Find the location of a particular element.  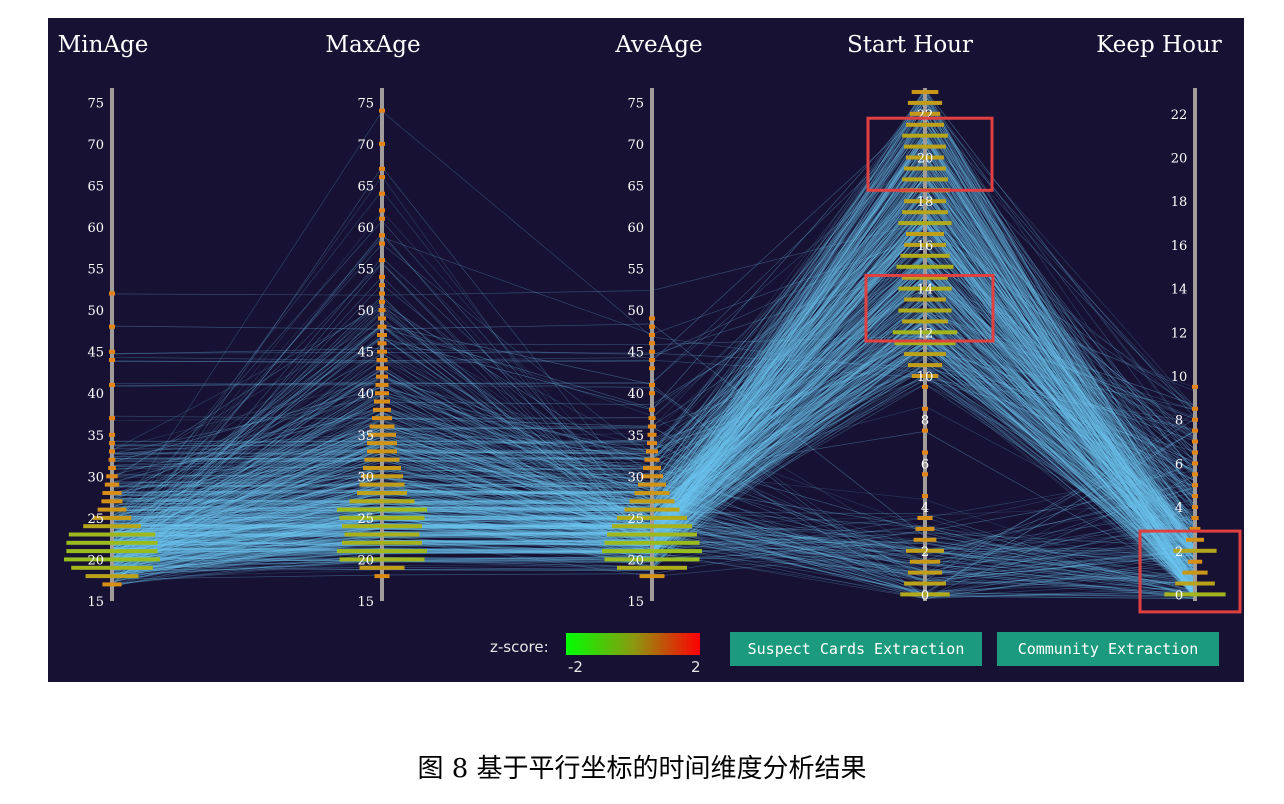

community-extraction-button: Community Extraction is located at coordinates (1108, 649).